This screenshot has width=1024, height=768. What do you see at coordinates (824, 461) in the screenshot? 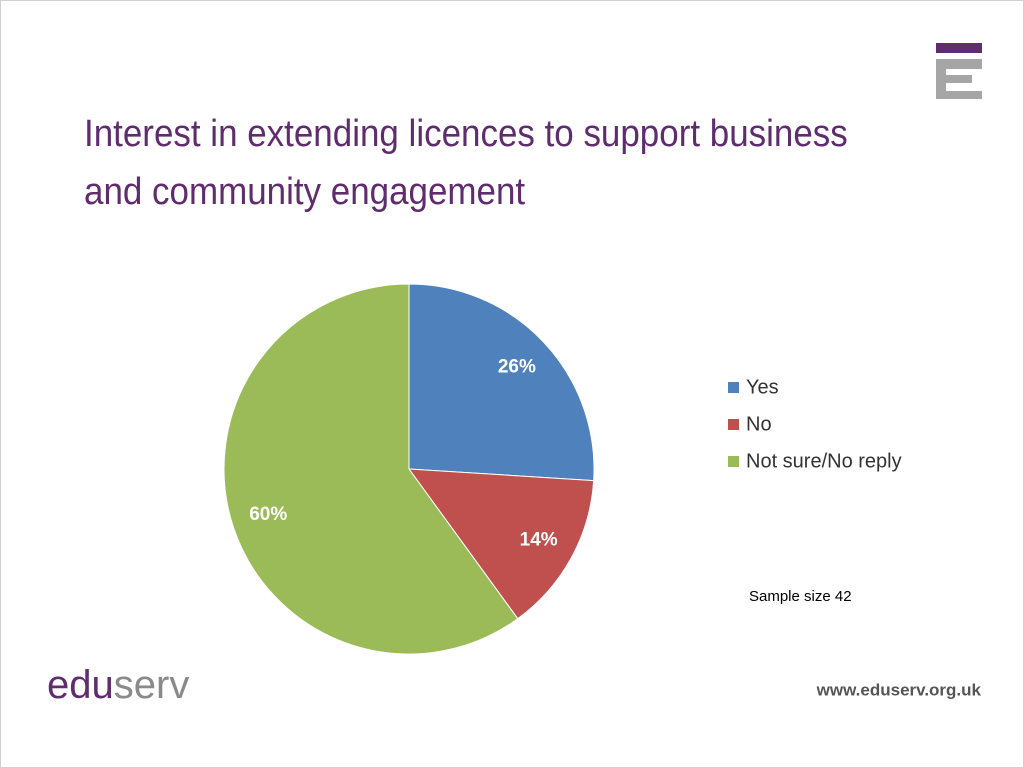
I see `legend-label: Not sure/No reply` at bounding box center [824, 461].